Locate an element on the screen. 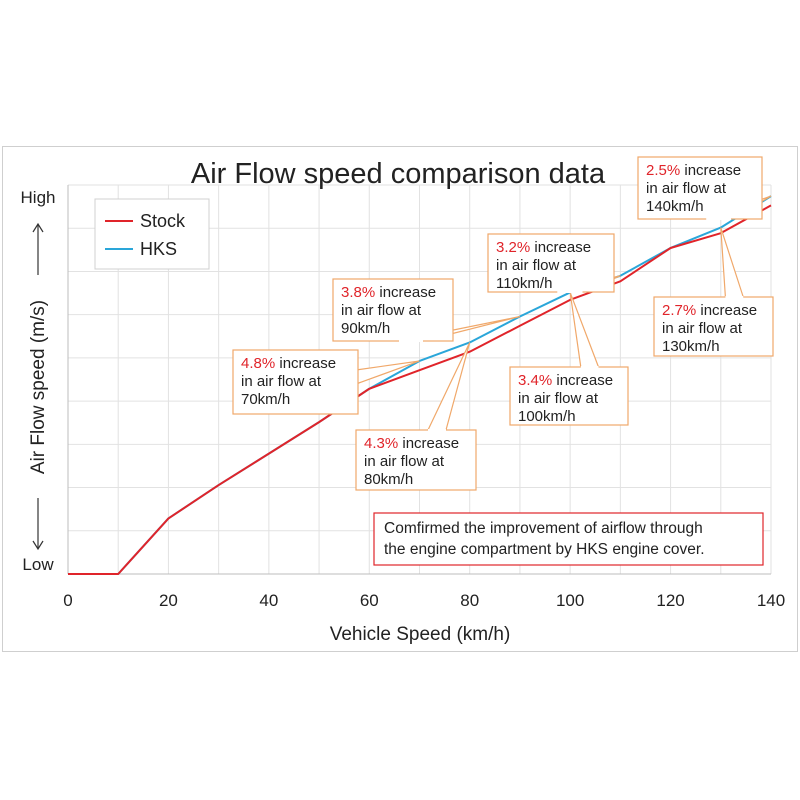 The image size is (800, 800). callout-percent: 3.2% is located at coordinates (513, 247).